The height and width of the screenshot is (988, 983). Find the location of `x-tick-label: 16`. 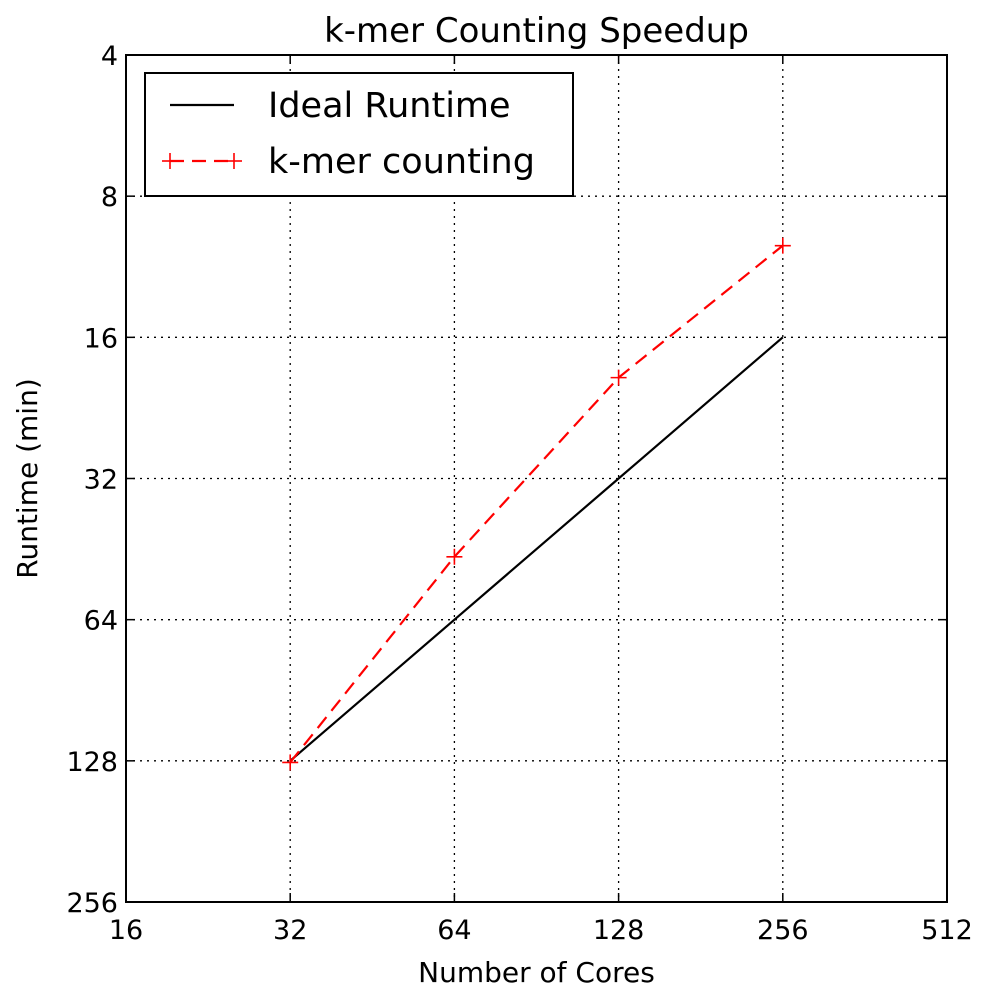

x-tick-label: 16 is located at coordinates (126, 930).